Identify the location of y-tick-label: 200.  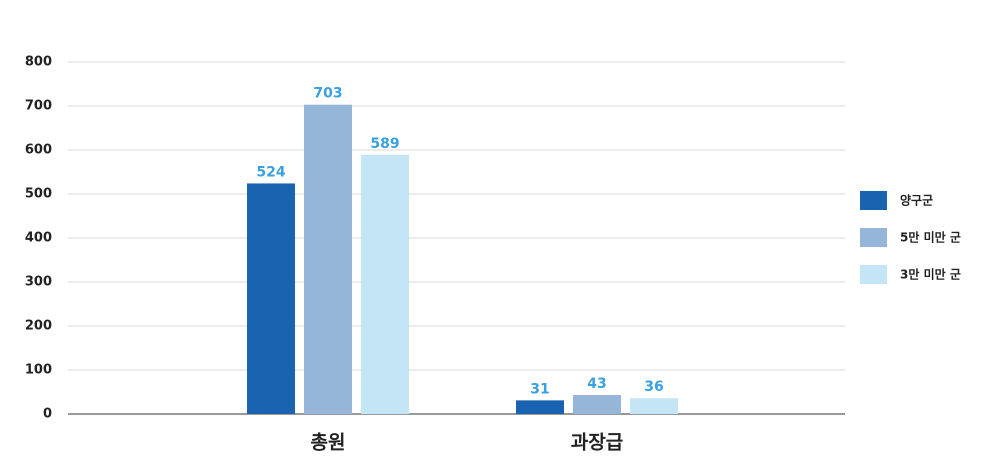
(38, 326).